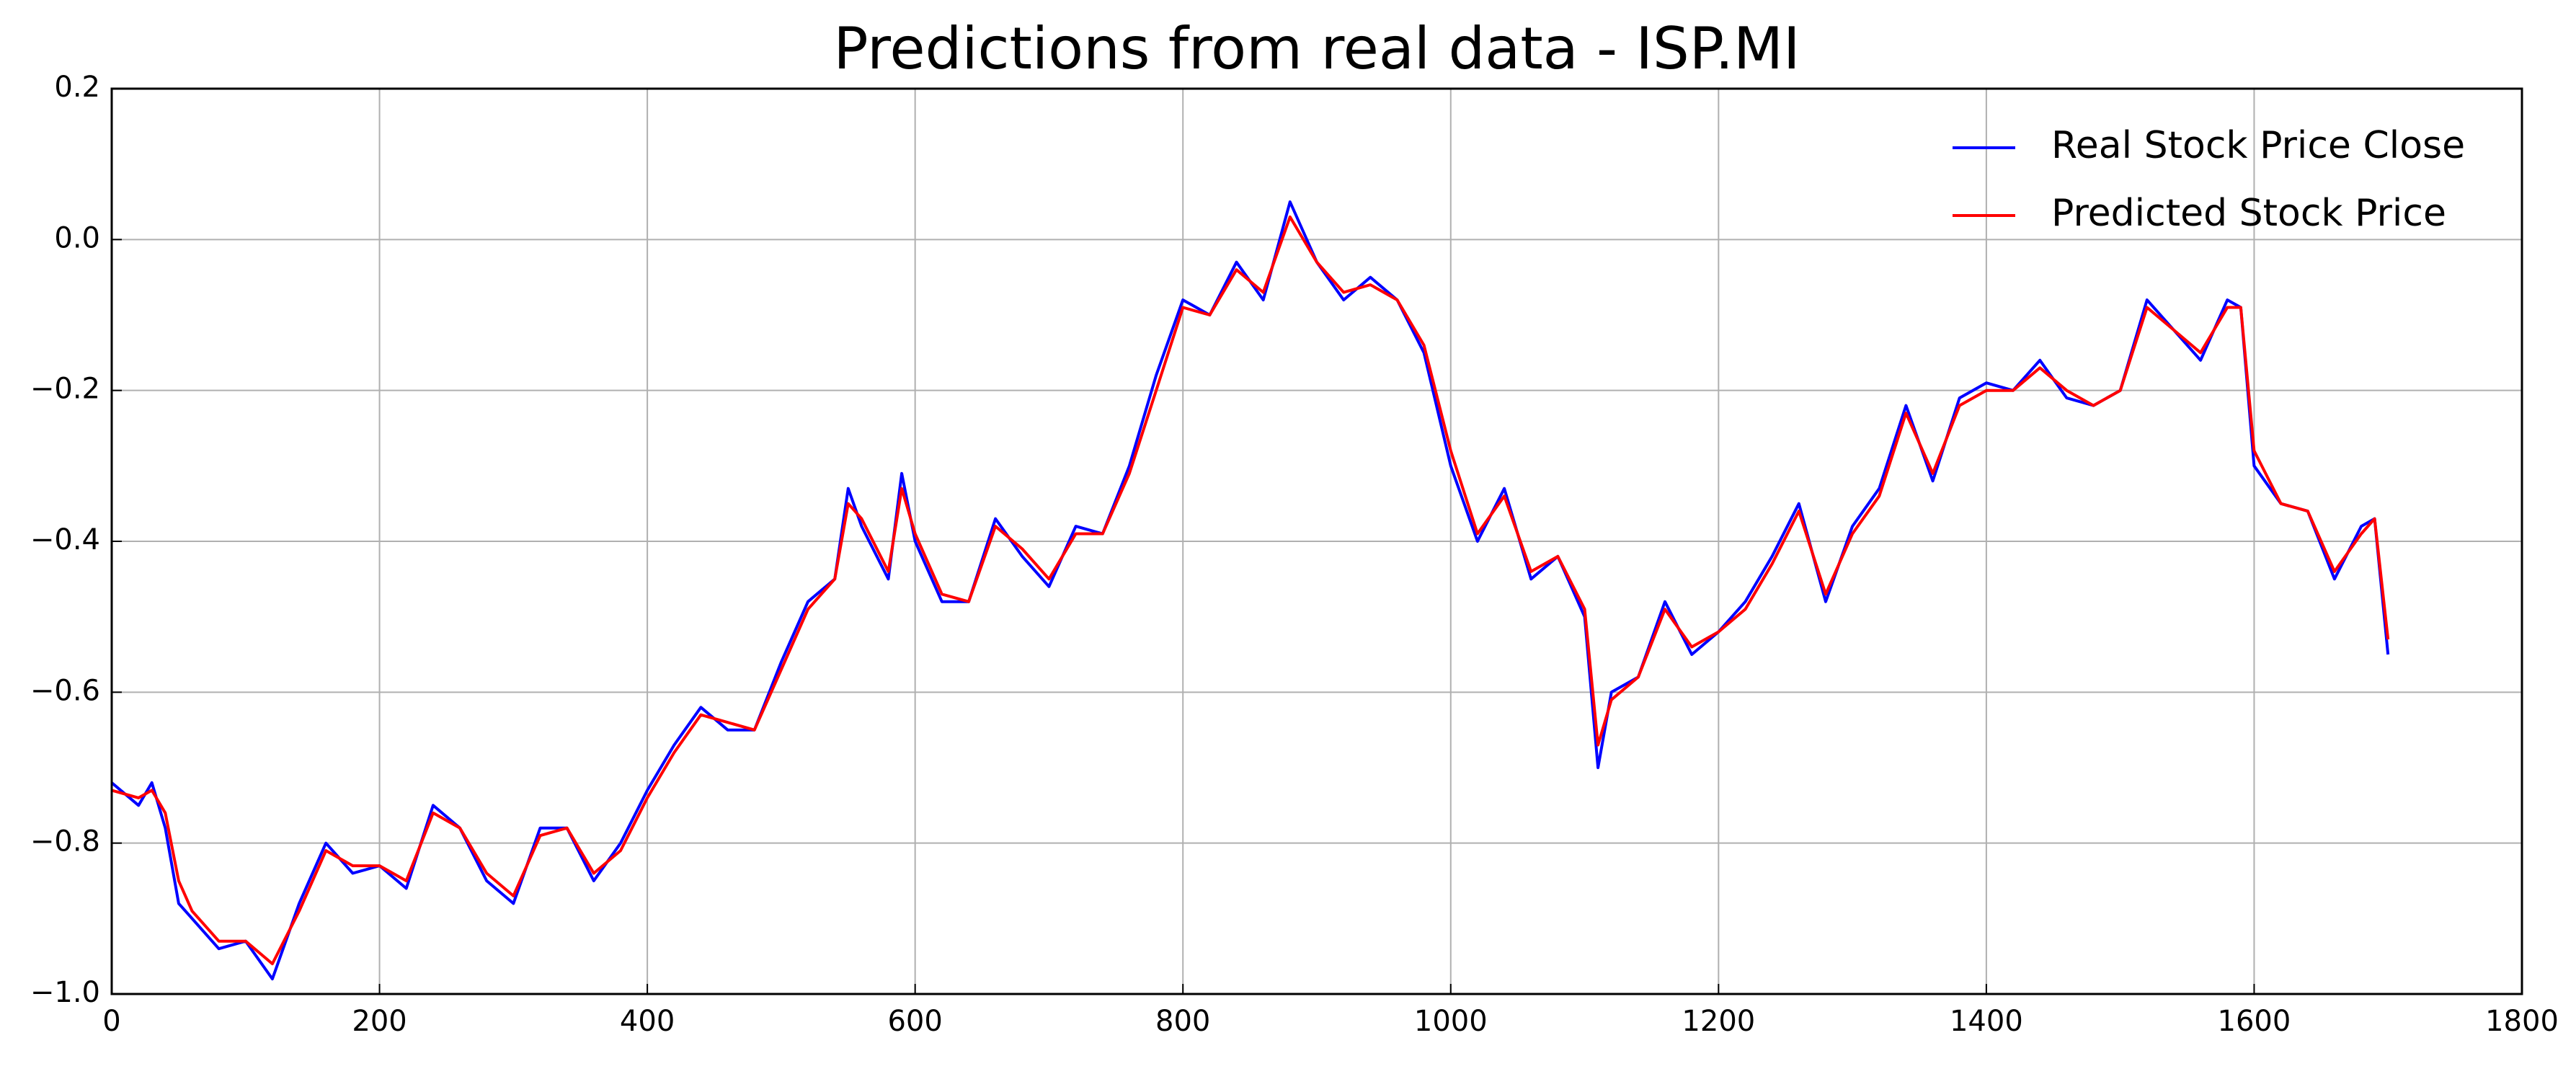  What do you see at coordinates (77, 88) in the screenshot?
I see `y-tick-label: 0.2` at bounding box center [77, 88].